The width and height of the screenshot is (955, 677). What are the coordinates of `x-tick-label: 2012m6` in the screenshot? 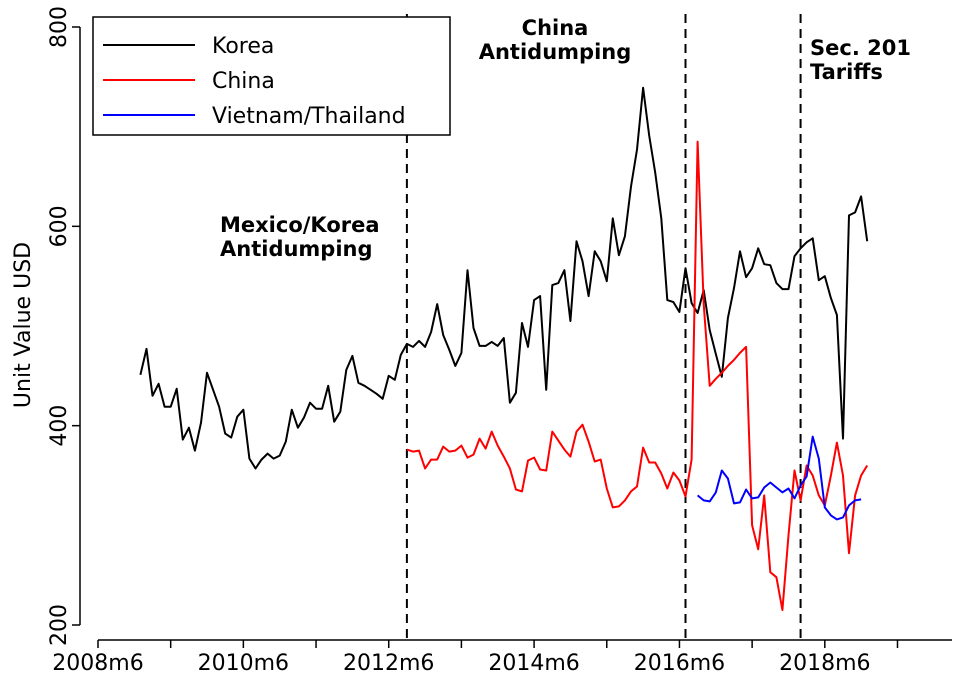 It's located at (388, 663).